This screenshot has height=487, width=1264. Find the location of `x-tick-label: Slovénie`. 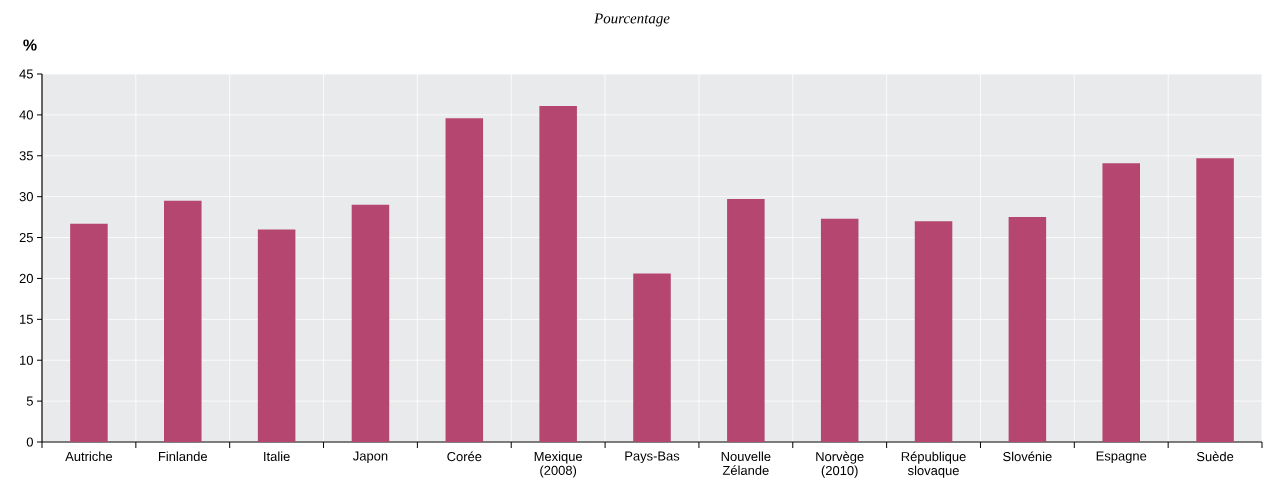

x-tick-label: Slovénie is located at coordinates (1027, 456).